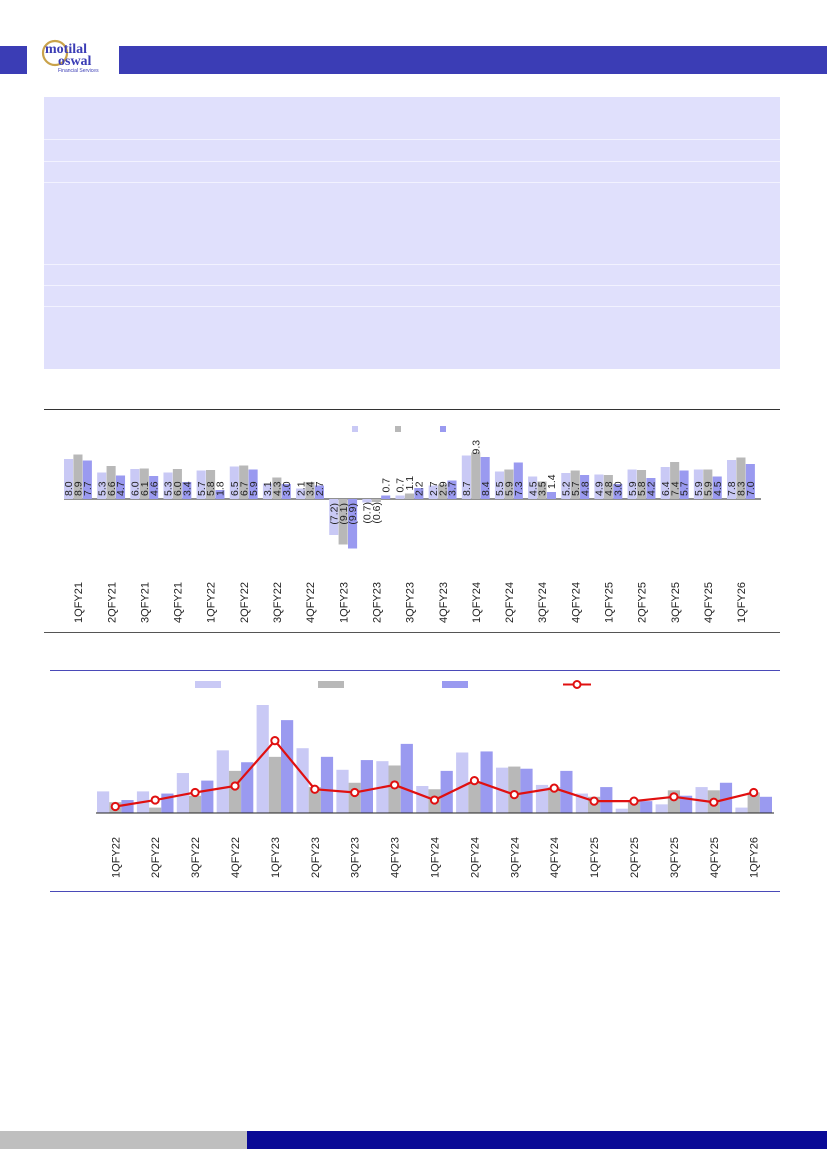 This screenshot has height=1169, width=827. Describe the element at coordinates (182, 793) in the screenshot. I see `bar-3QFY22-s1` at that location.